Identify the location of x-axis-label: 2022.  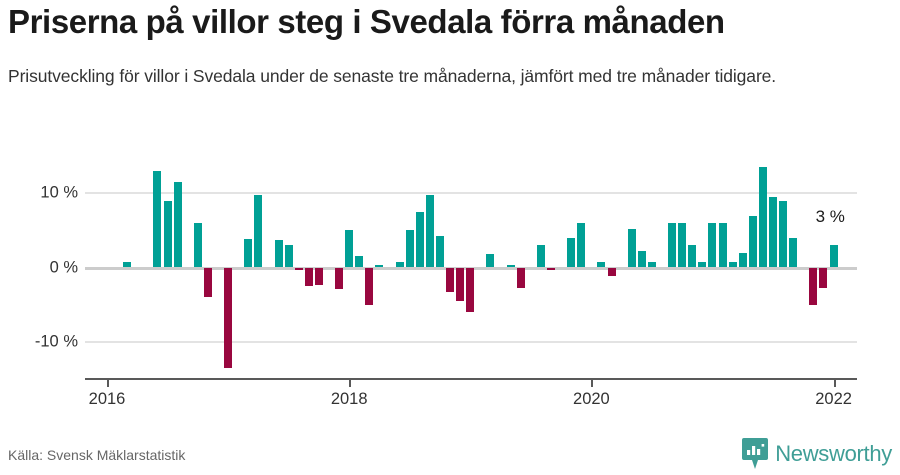
(833, 399).